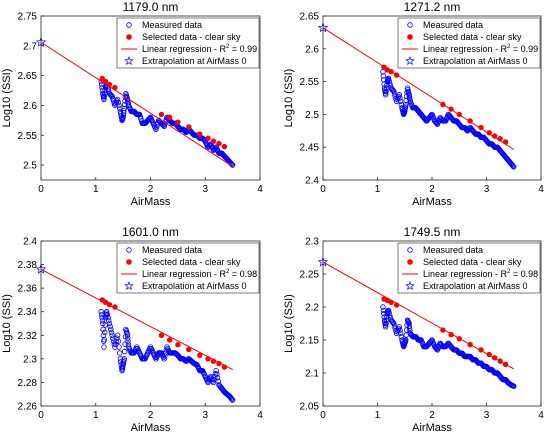  I want to click on legend-label: Linear regression - R2 = 0.98, so click(199, 274).